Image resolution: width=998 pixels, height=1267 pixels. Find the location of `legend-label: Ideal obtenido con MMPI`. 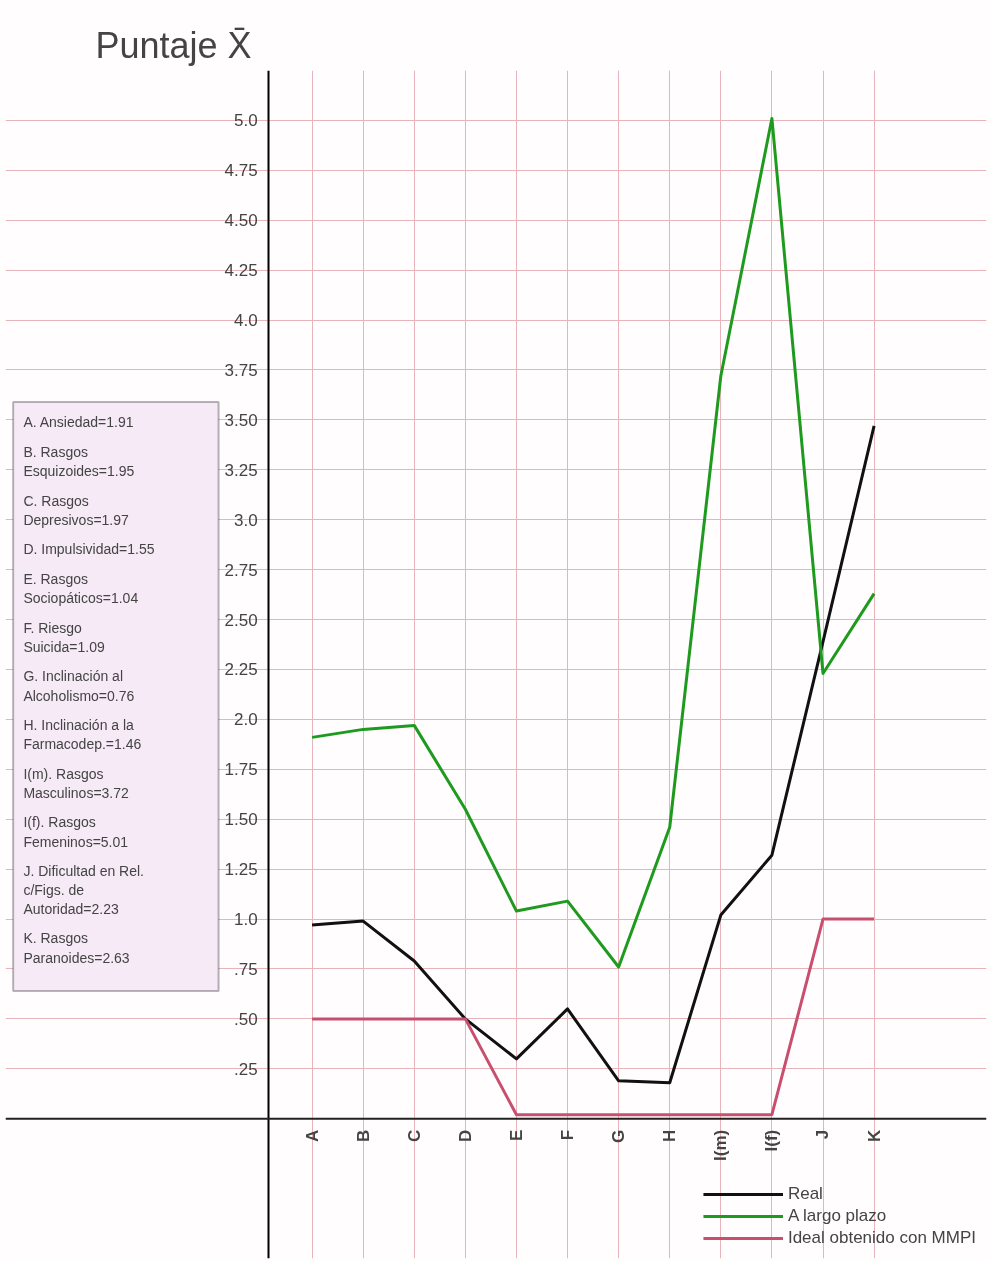

legend-label: Ideal obtenido con MMPI is located at coordinates (881, 1238).